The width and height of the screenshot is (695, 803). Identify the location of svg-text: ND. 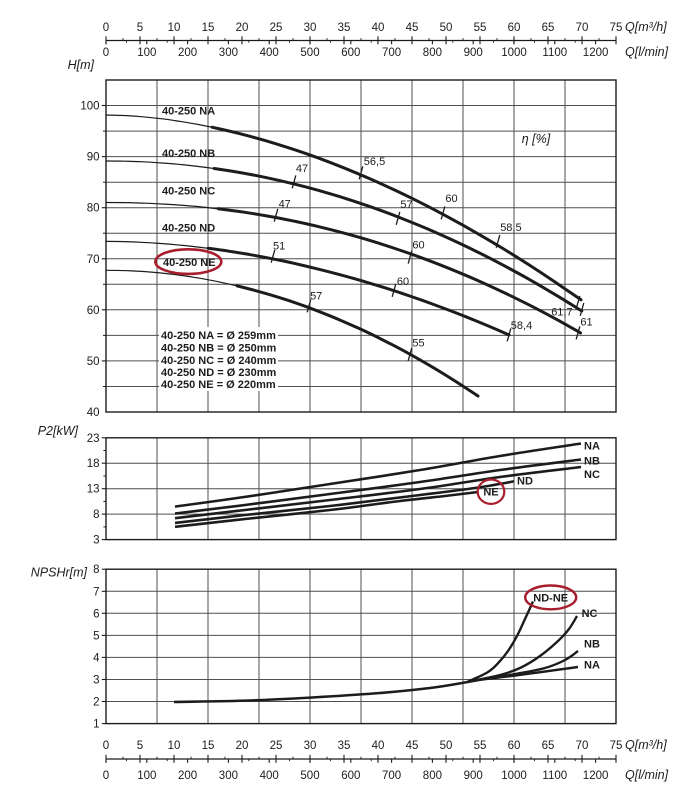
(525, 481).